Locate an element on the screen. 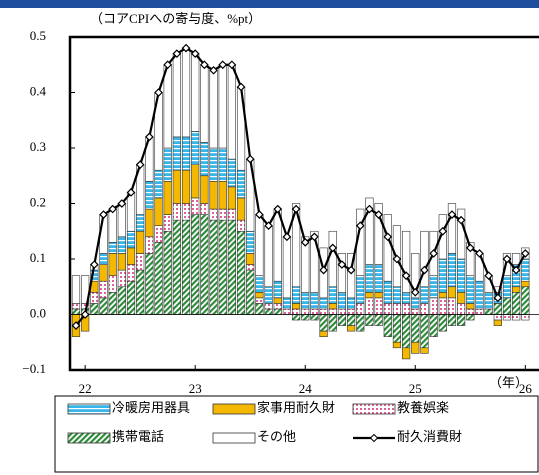 This screenshot has height=475, width=539. header-strip is located at coordinates (269, 4).